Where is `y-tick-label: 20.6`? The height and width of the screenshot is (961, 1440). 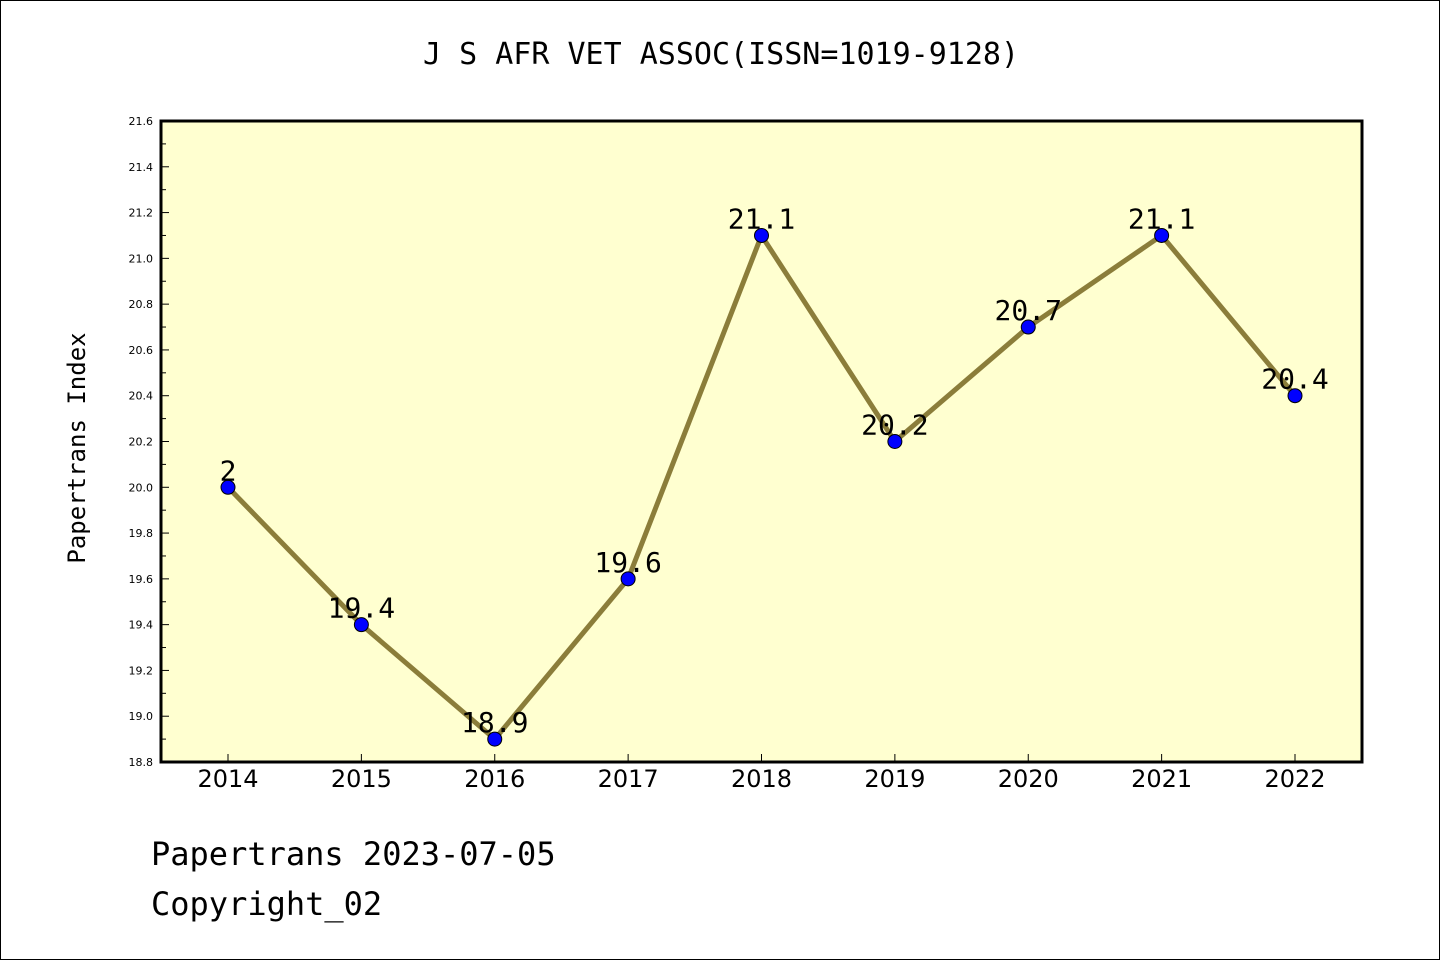
y-tick-label: 20.6 is located at coordinates (141, 350).